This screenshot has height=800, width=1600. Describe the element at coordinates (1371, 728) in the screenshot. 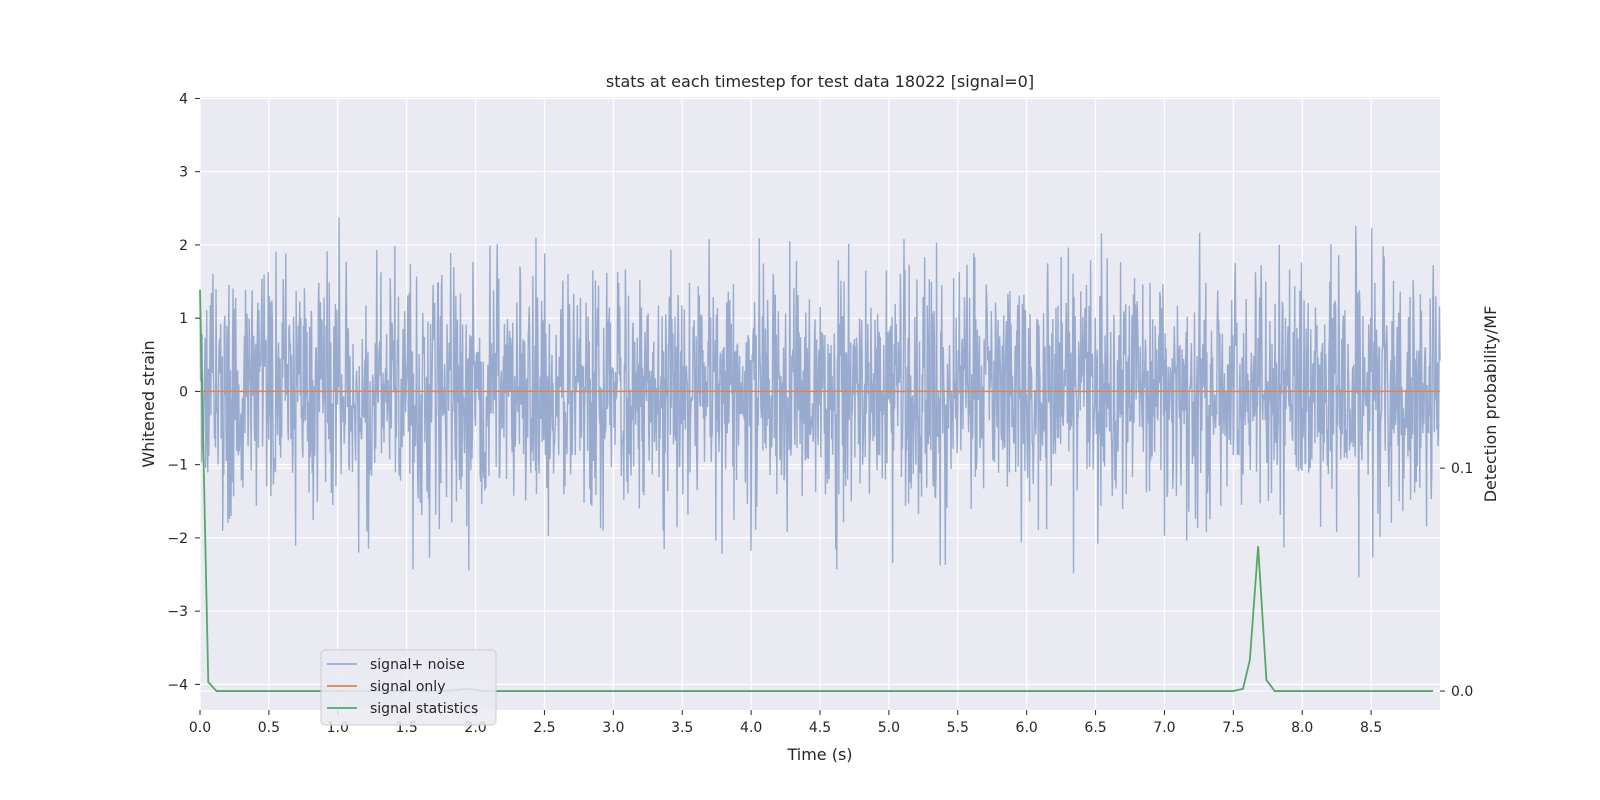

I see `x-tick-label: 8.5` at that location.